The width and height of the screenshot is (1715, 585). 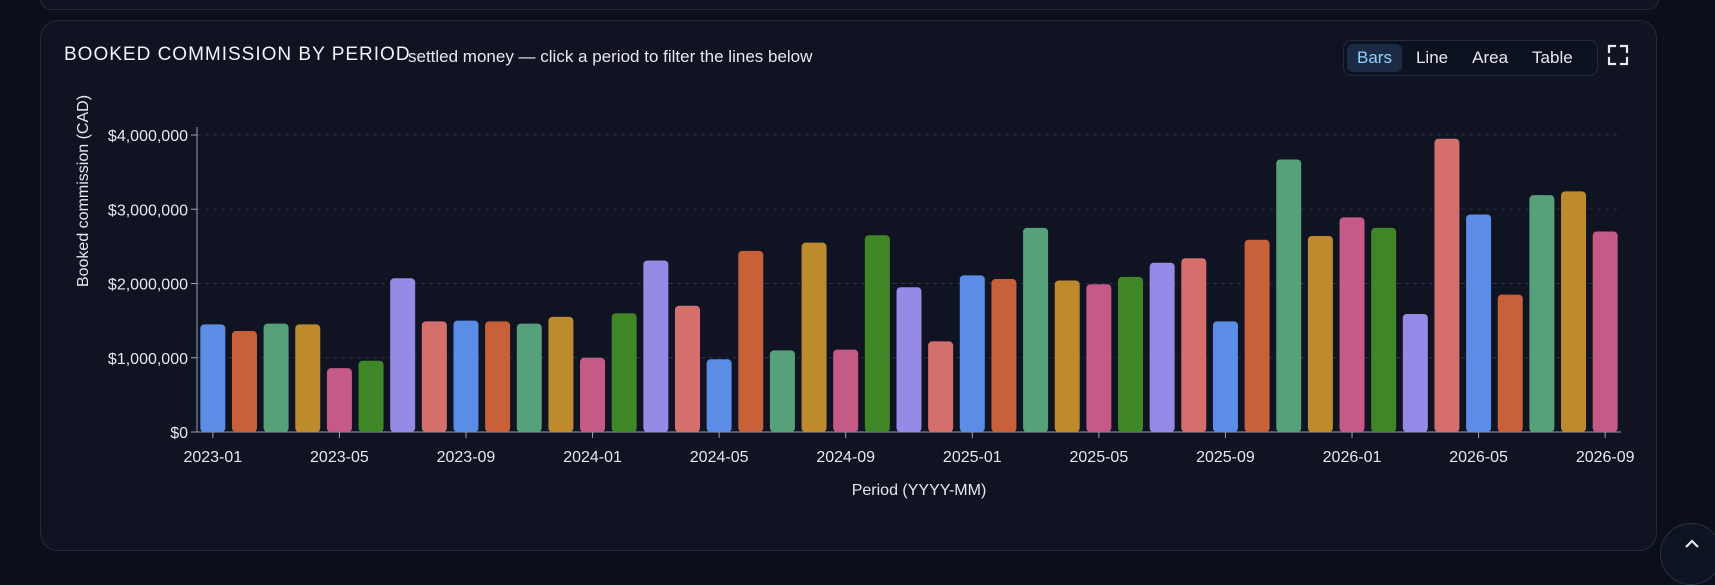 I want to click on x-tick-label: 2025-05, so click(x=1099, y=457).